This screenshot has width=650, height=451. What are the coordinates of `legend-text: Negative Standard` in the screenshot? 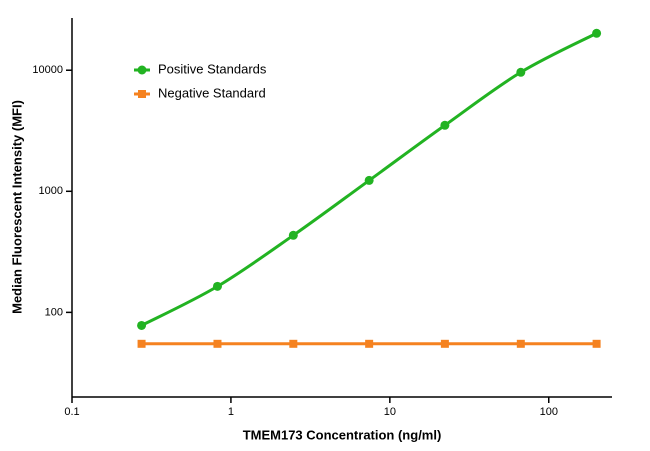 It's located at (212, 92).